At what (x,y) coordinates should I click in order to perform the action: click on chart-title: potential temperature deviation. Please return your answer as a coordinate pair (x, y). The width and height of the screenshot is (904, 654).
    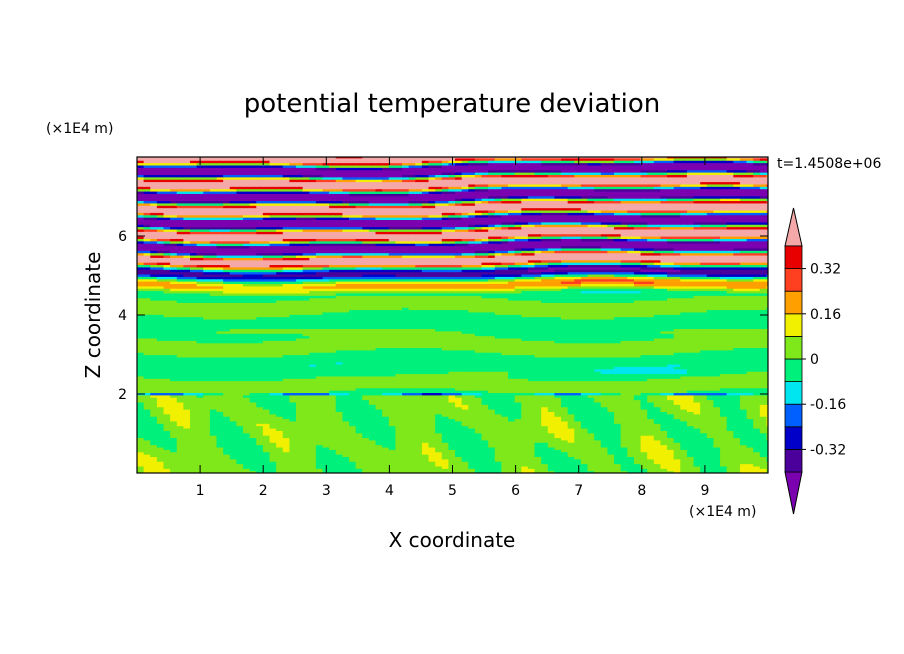
    Looking at the image, I should click on (452, 104).